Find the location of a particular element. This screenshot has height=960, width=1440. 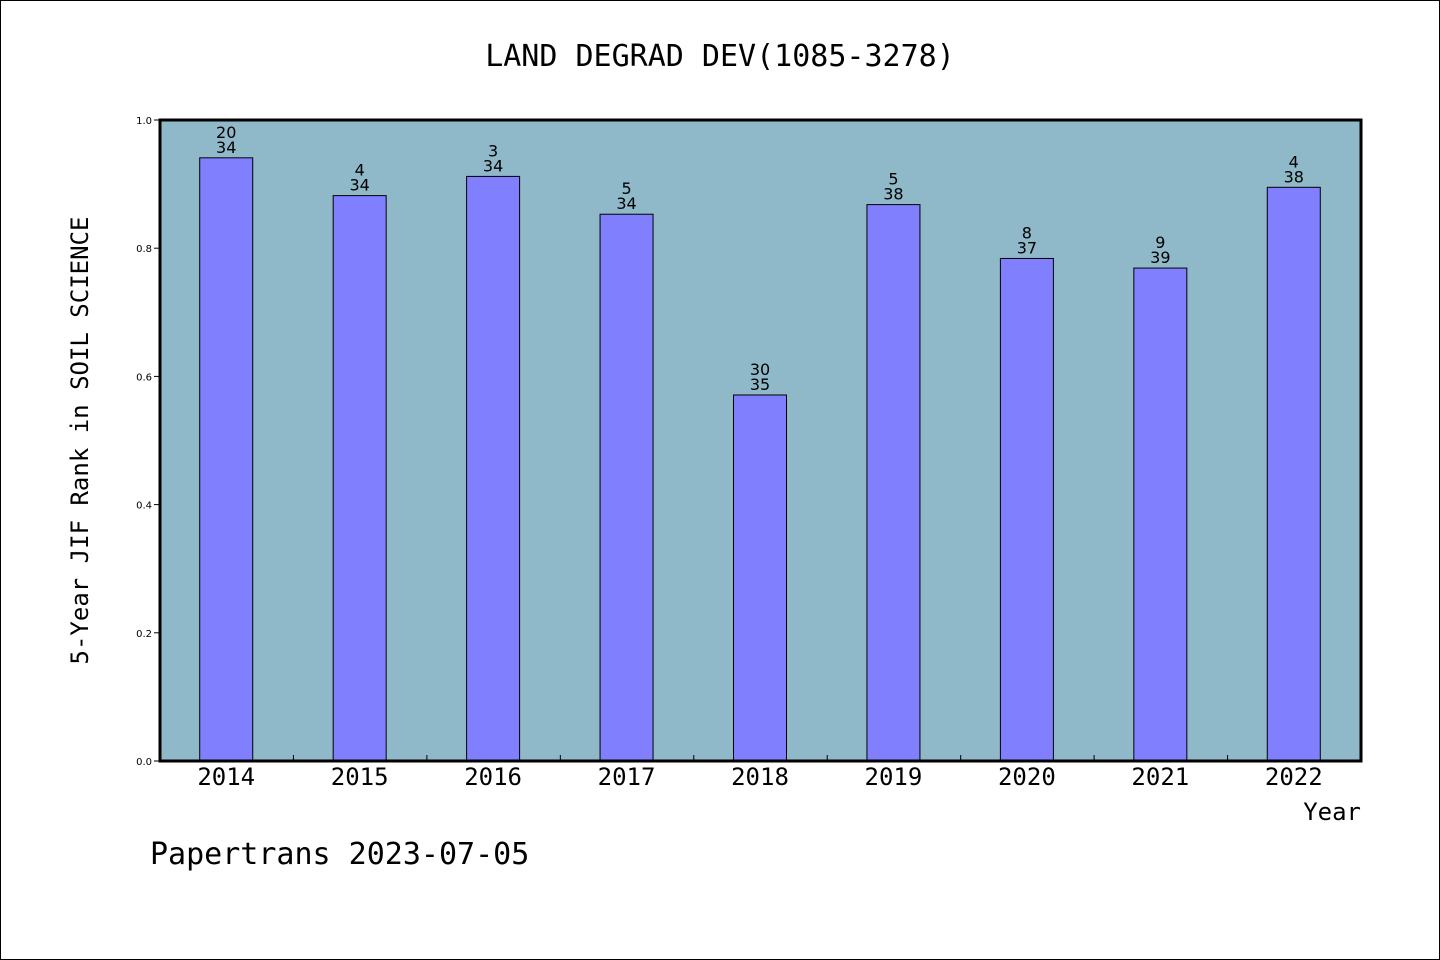

chart-title: LAND DEGRAD DEV(1085-3278) is located at coordinates (720, 56).